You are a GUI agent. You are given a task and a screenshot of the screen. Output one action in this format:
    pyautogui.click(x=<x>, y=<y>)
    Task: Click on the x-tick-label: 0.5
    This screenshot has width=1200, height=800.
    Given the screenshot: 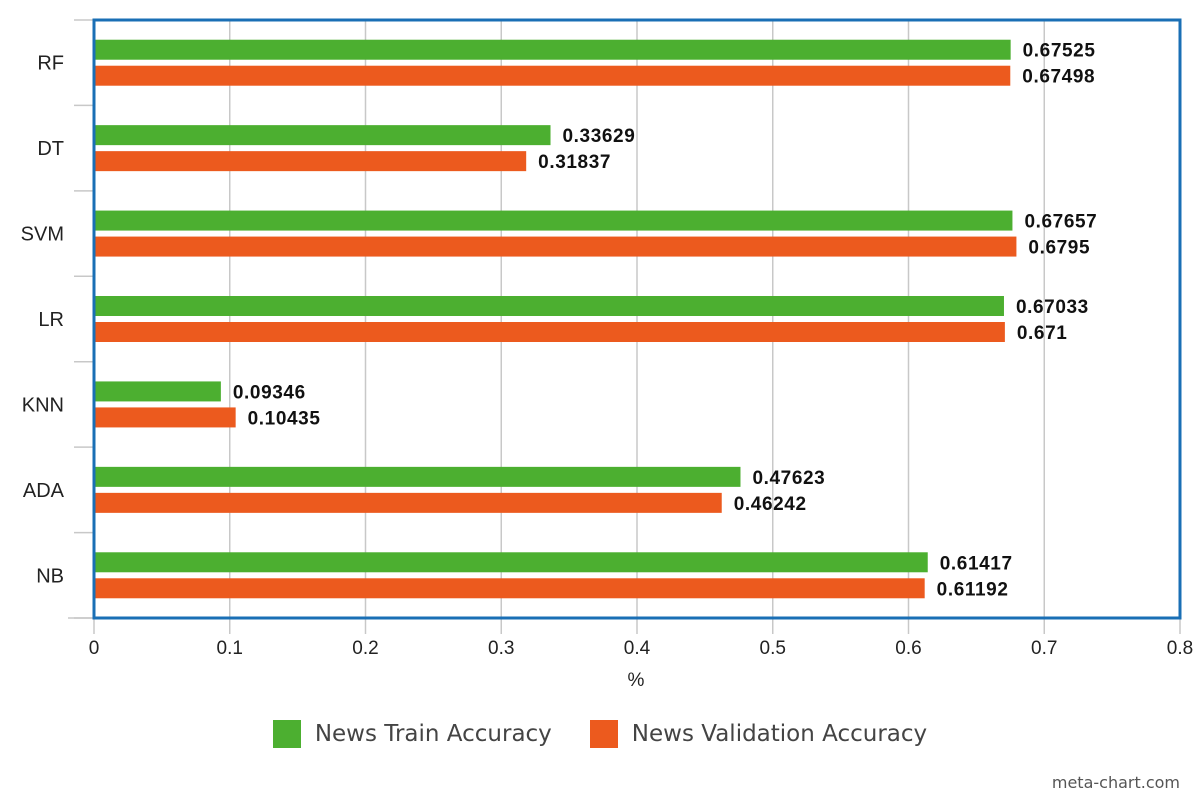 What is the action you would take?
    pyautogui.click(x=773, y=648)
    